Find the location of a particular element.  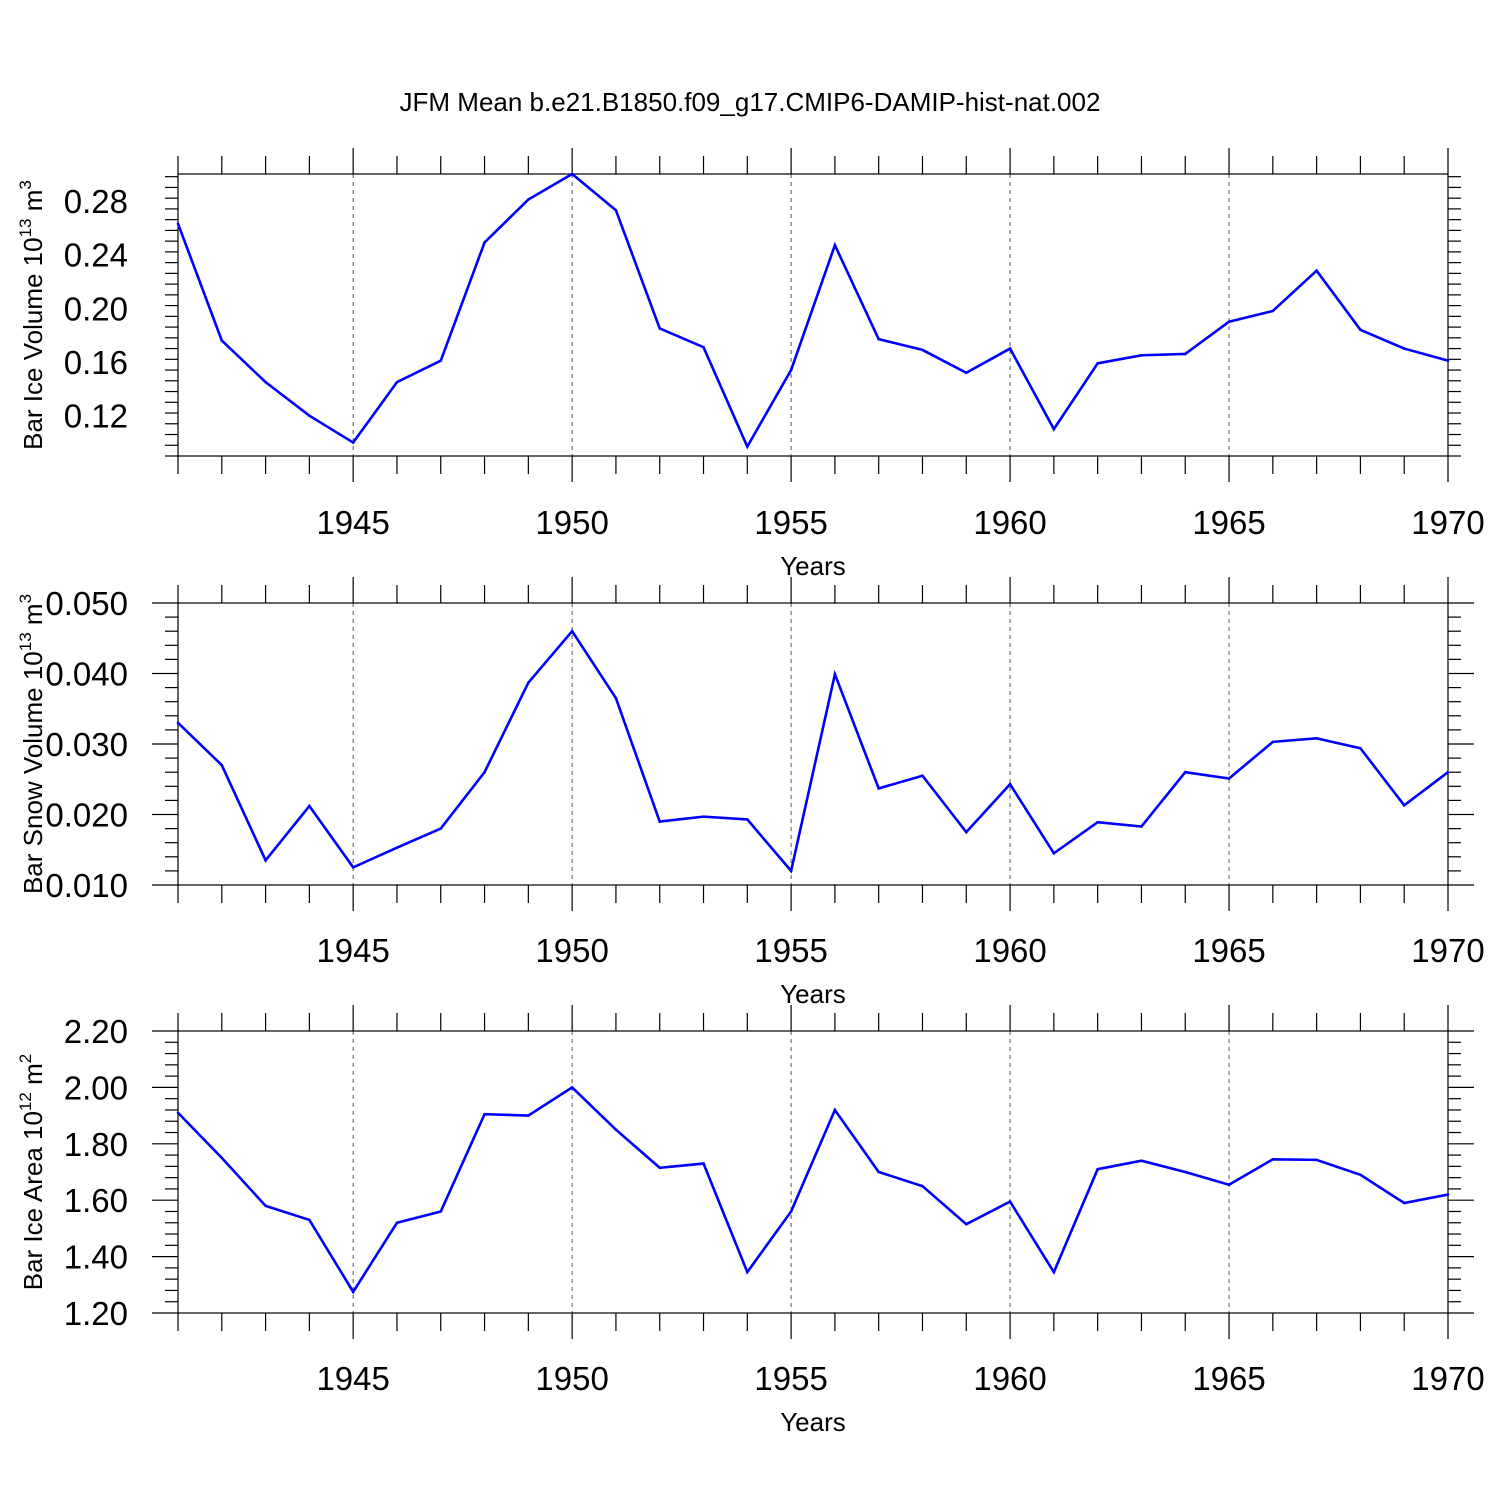

y-tick-label: 0.28 is located at coordinates (96, 201).